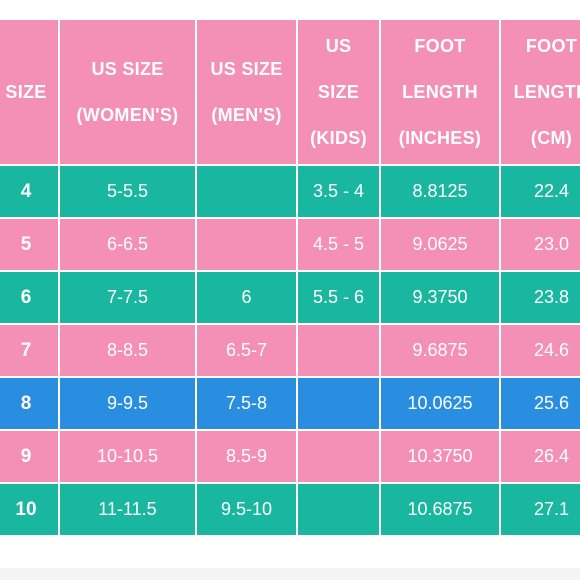 The image size is (580, 580). What do you see at coordinates (30, 244) in the screenshot?
I see `cell-size: 5` at bounding box center [30, 244].